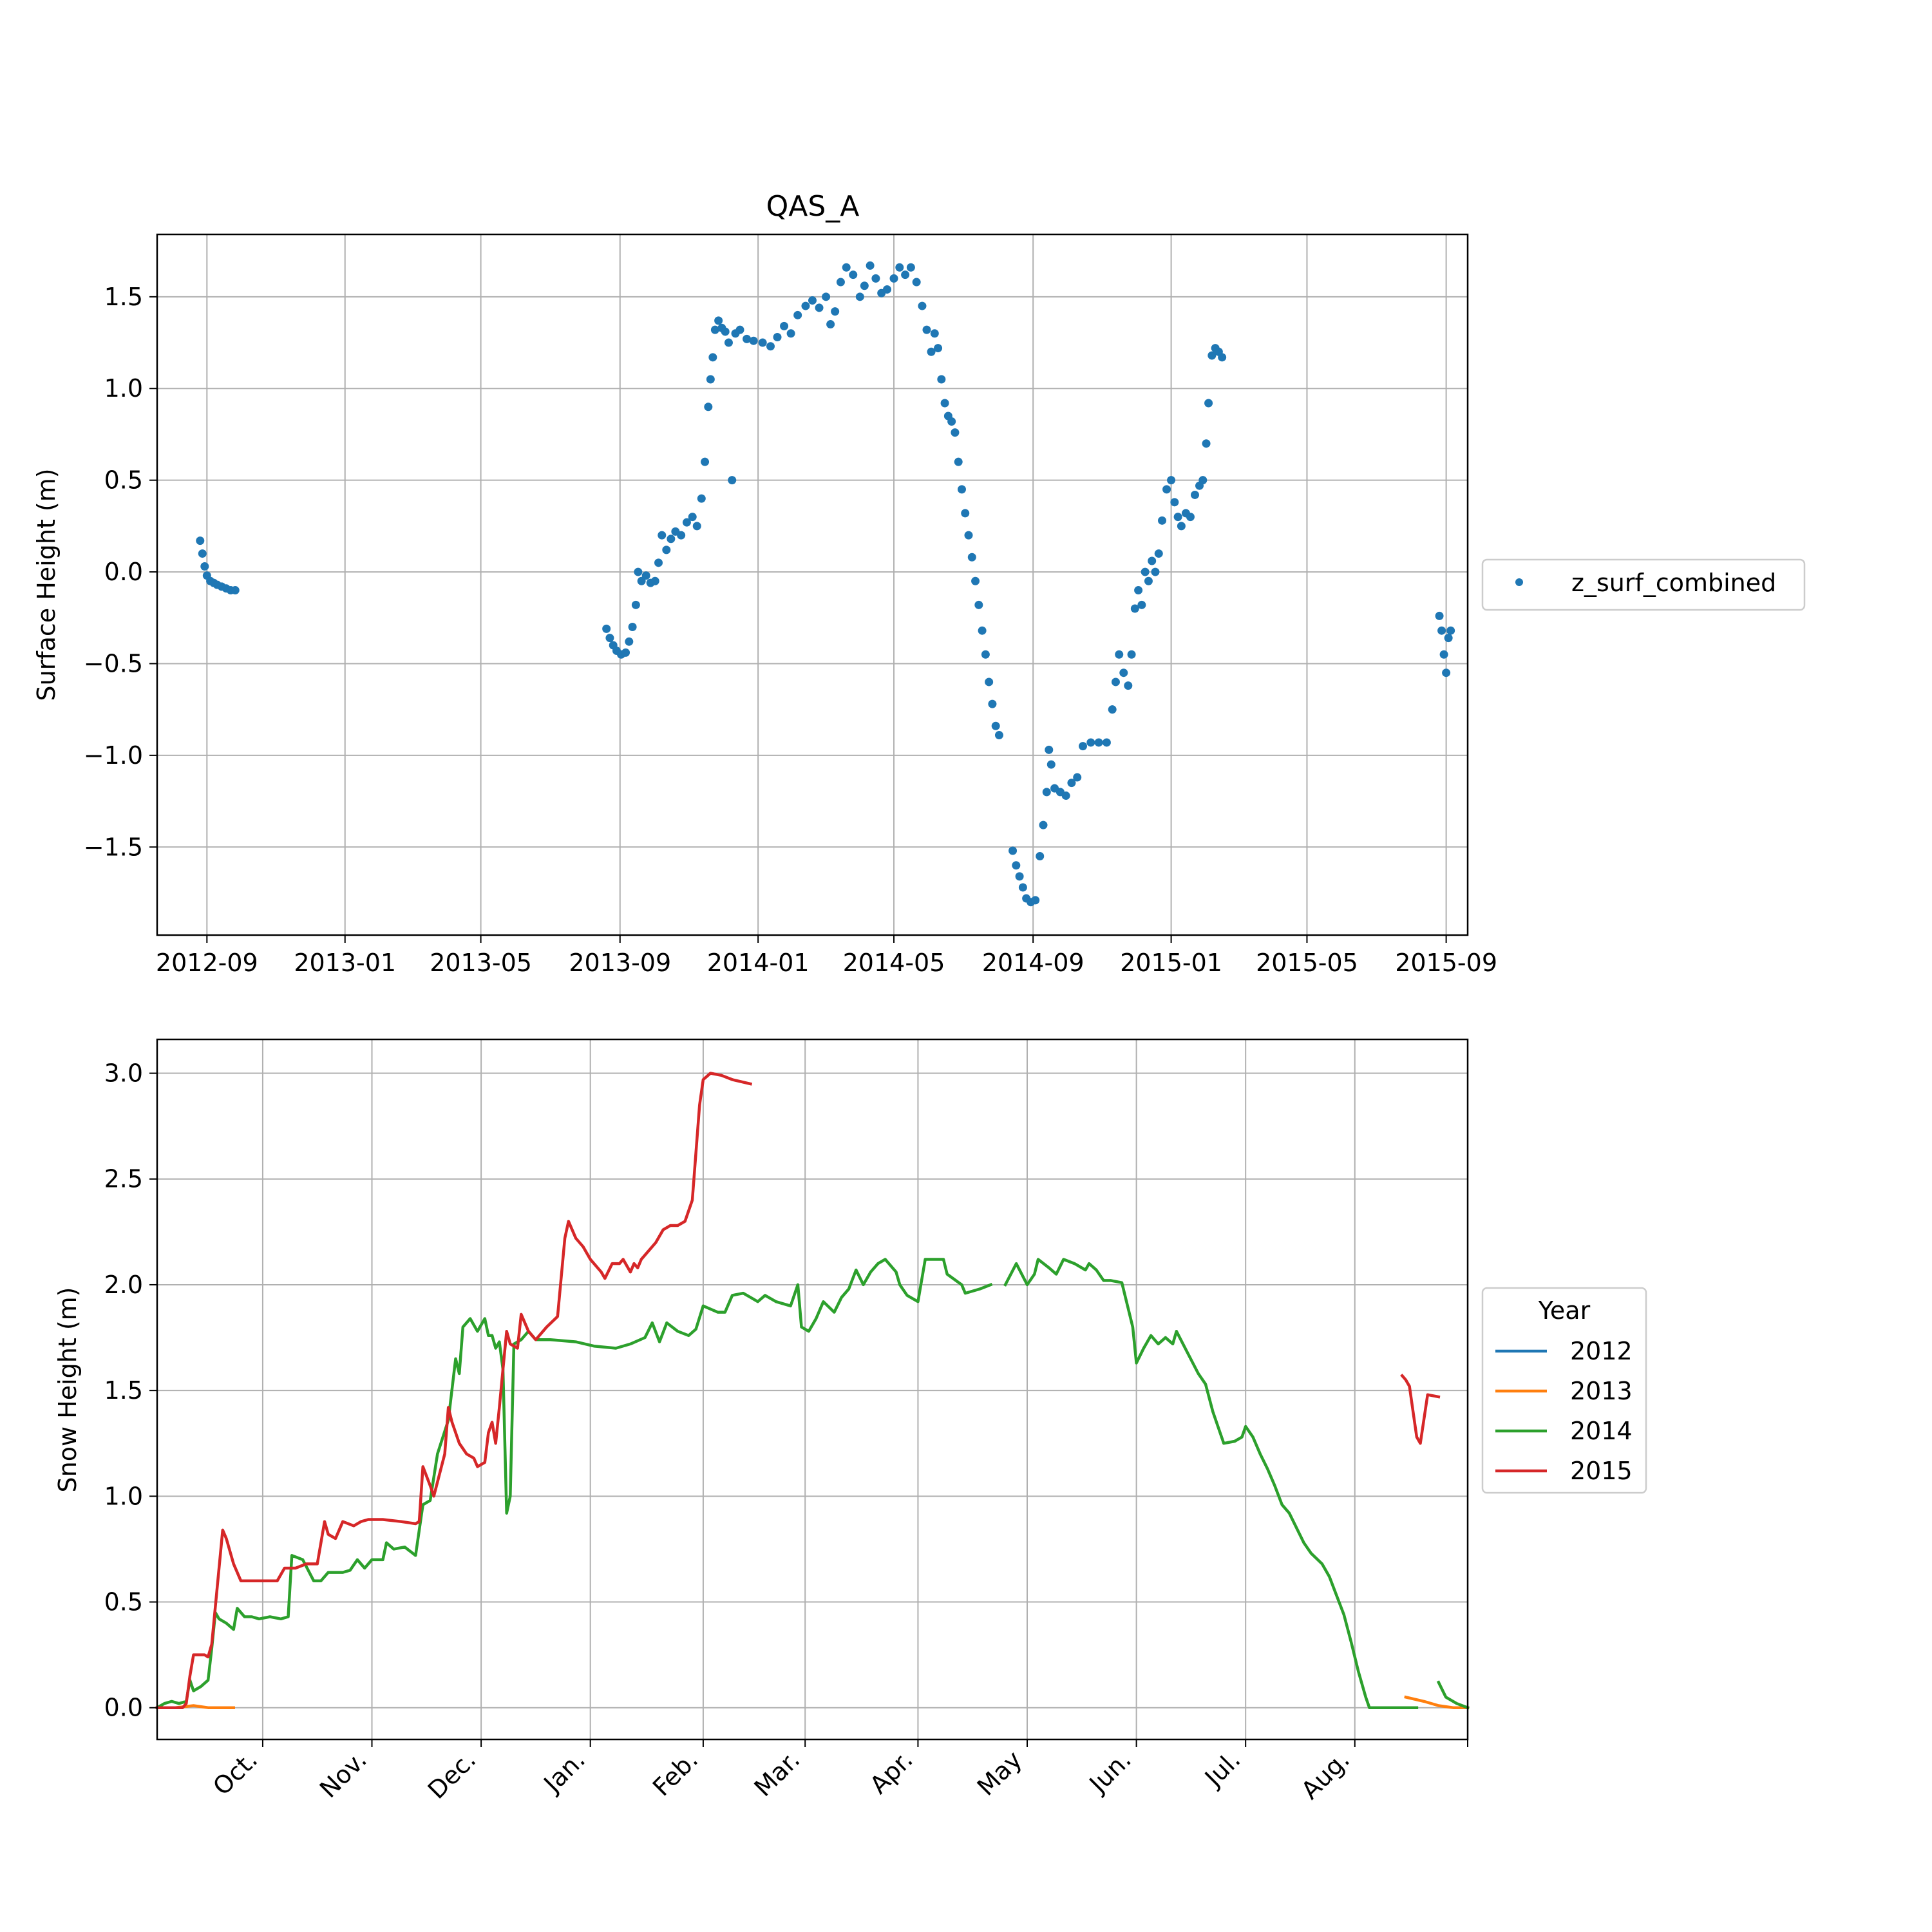 The image size is (1932, 1932). What do you see at coordinates (124, 1285) in the screenshot?
I see `y-tick-label: 2.0` at bounding box center [124, 1285].